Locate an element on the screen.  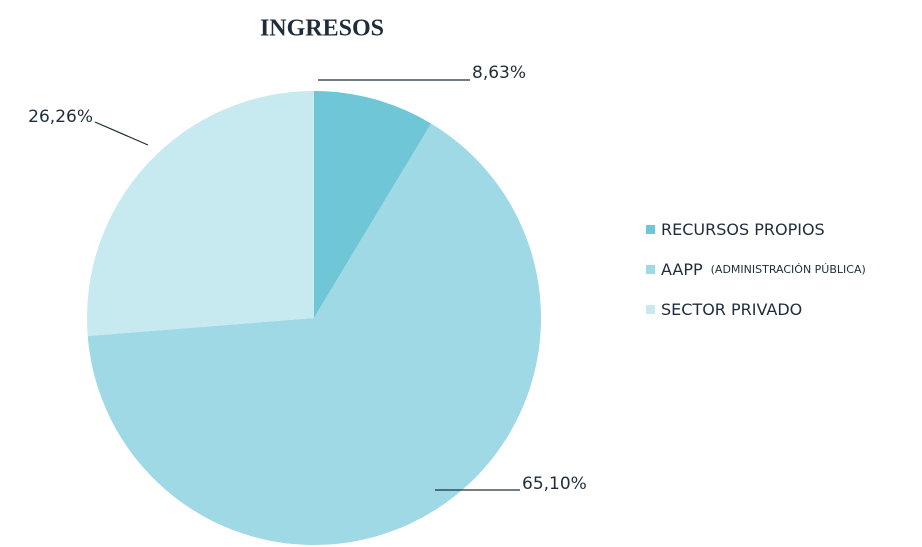
data-label: 8,63% is located at coordinates (499, 73).